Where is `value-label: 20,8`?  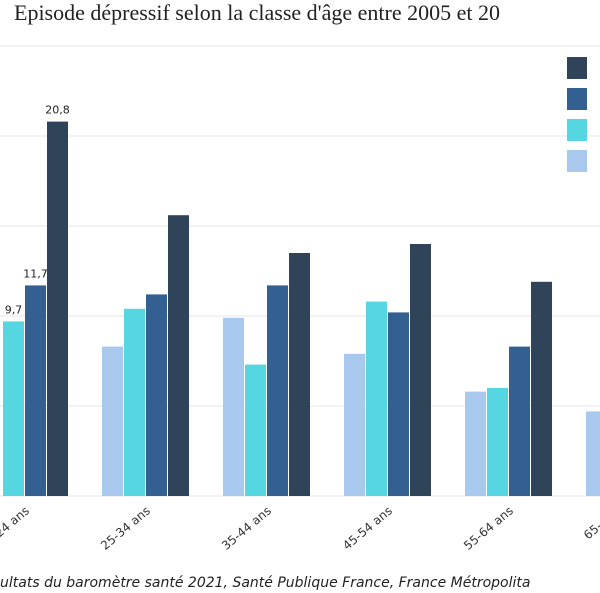 value-label: 20,8 is located at coordinates (57, 110).